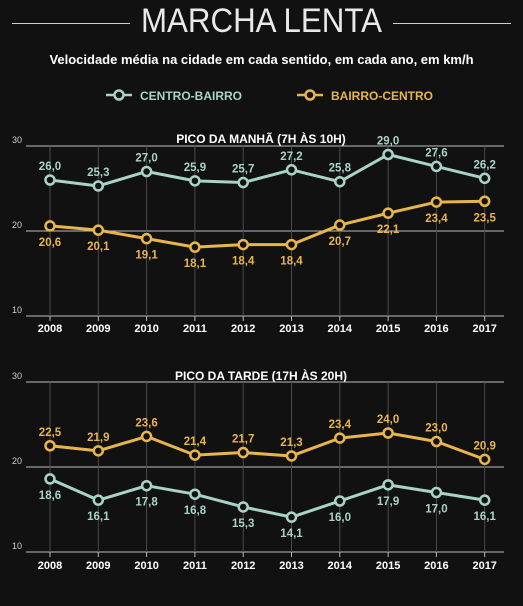 The height and width of the screenshot is (606, 523). I want to click on legend-label: BAIRRO-CENTRO, so click(382, 96).